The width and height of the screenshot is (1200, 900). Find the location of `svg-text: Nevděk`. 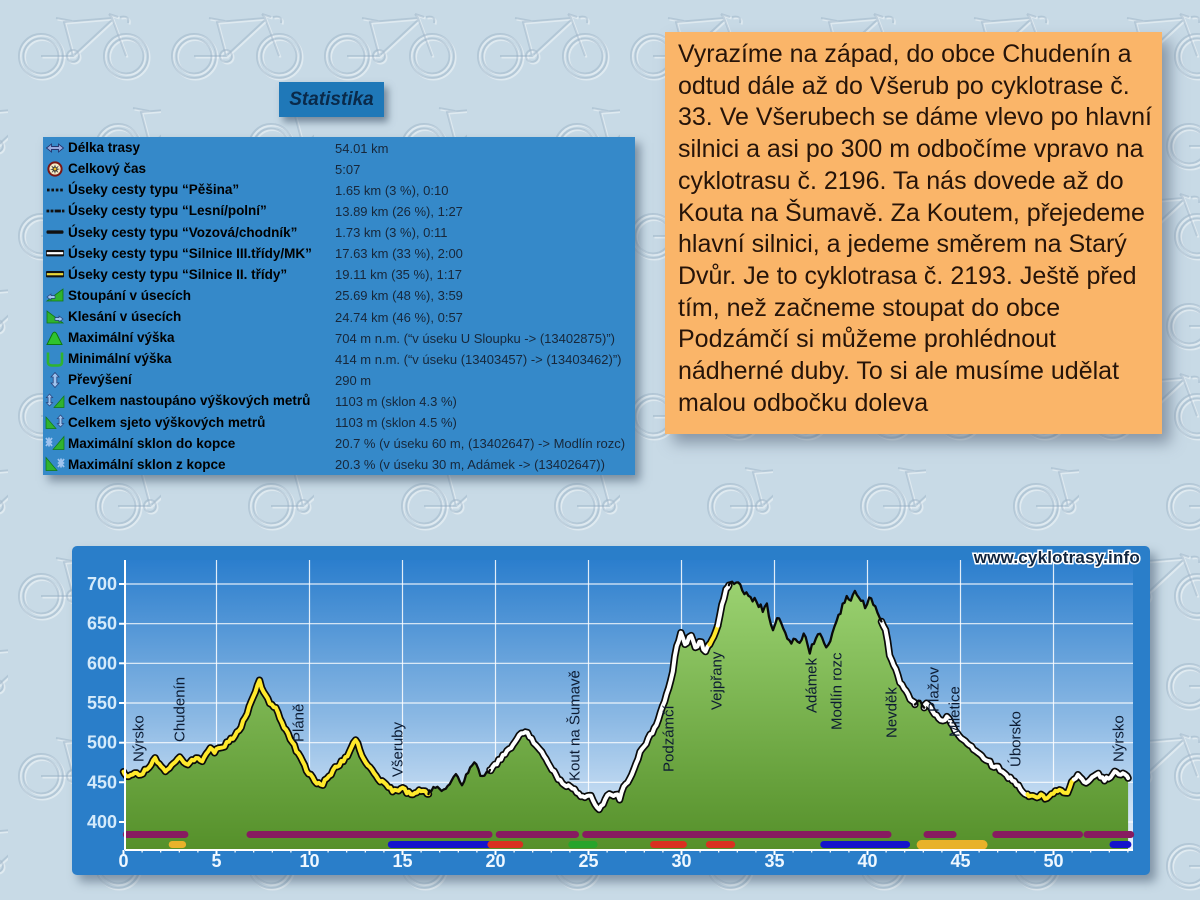

svg-text: Nevděk is located at coordinates (892, 712).